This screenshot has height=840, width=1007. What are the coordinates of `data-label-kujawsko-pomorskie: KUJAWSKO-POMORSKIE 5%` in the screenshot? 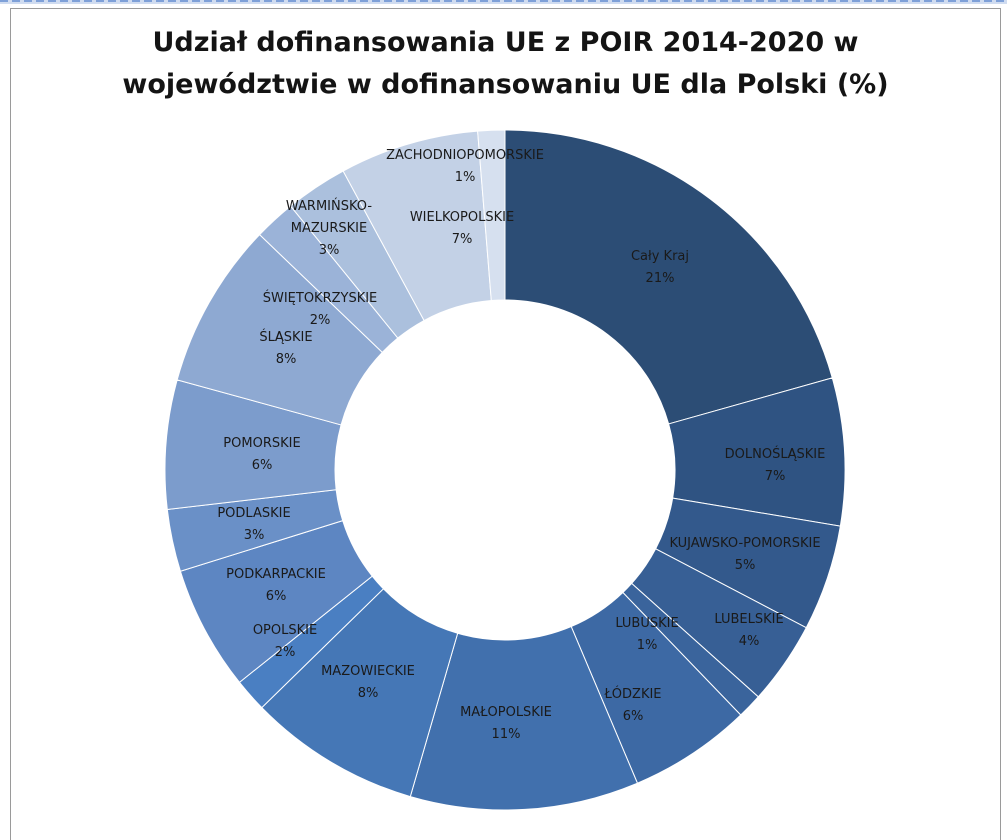 It's located at (744, 554).